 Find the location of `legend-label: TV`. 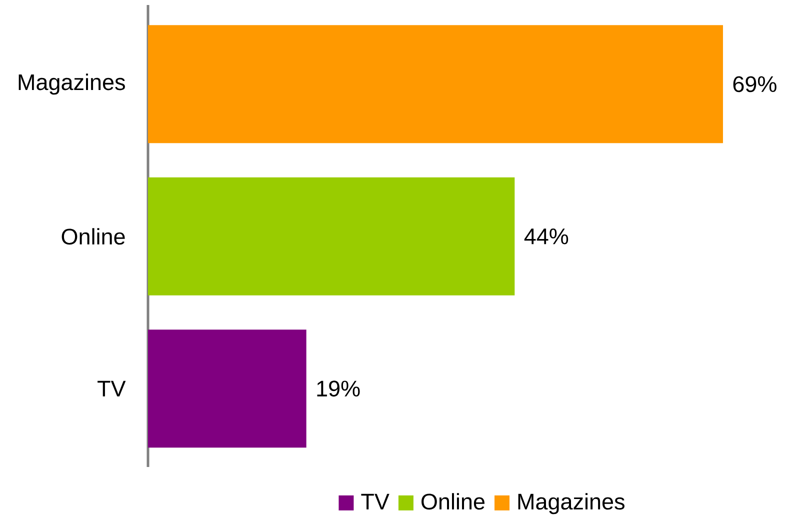

legend-label: TV is located at coordinates (375, 502).